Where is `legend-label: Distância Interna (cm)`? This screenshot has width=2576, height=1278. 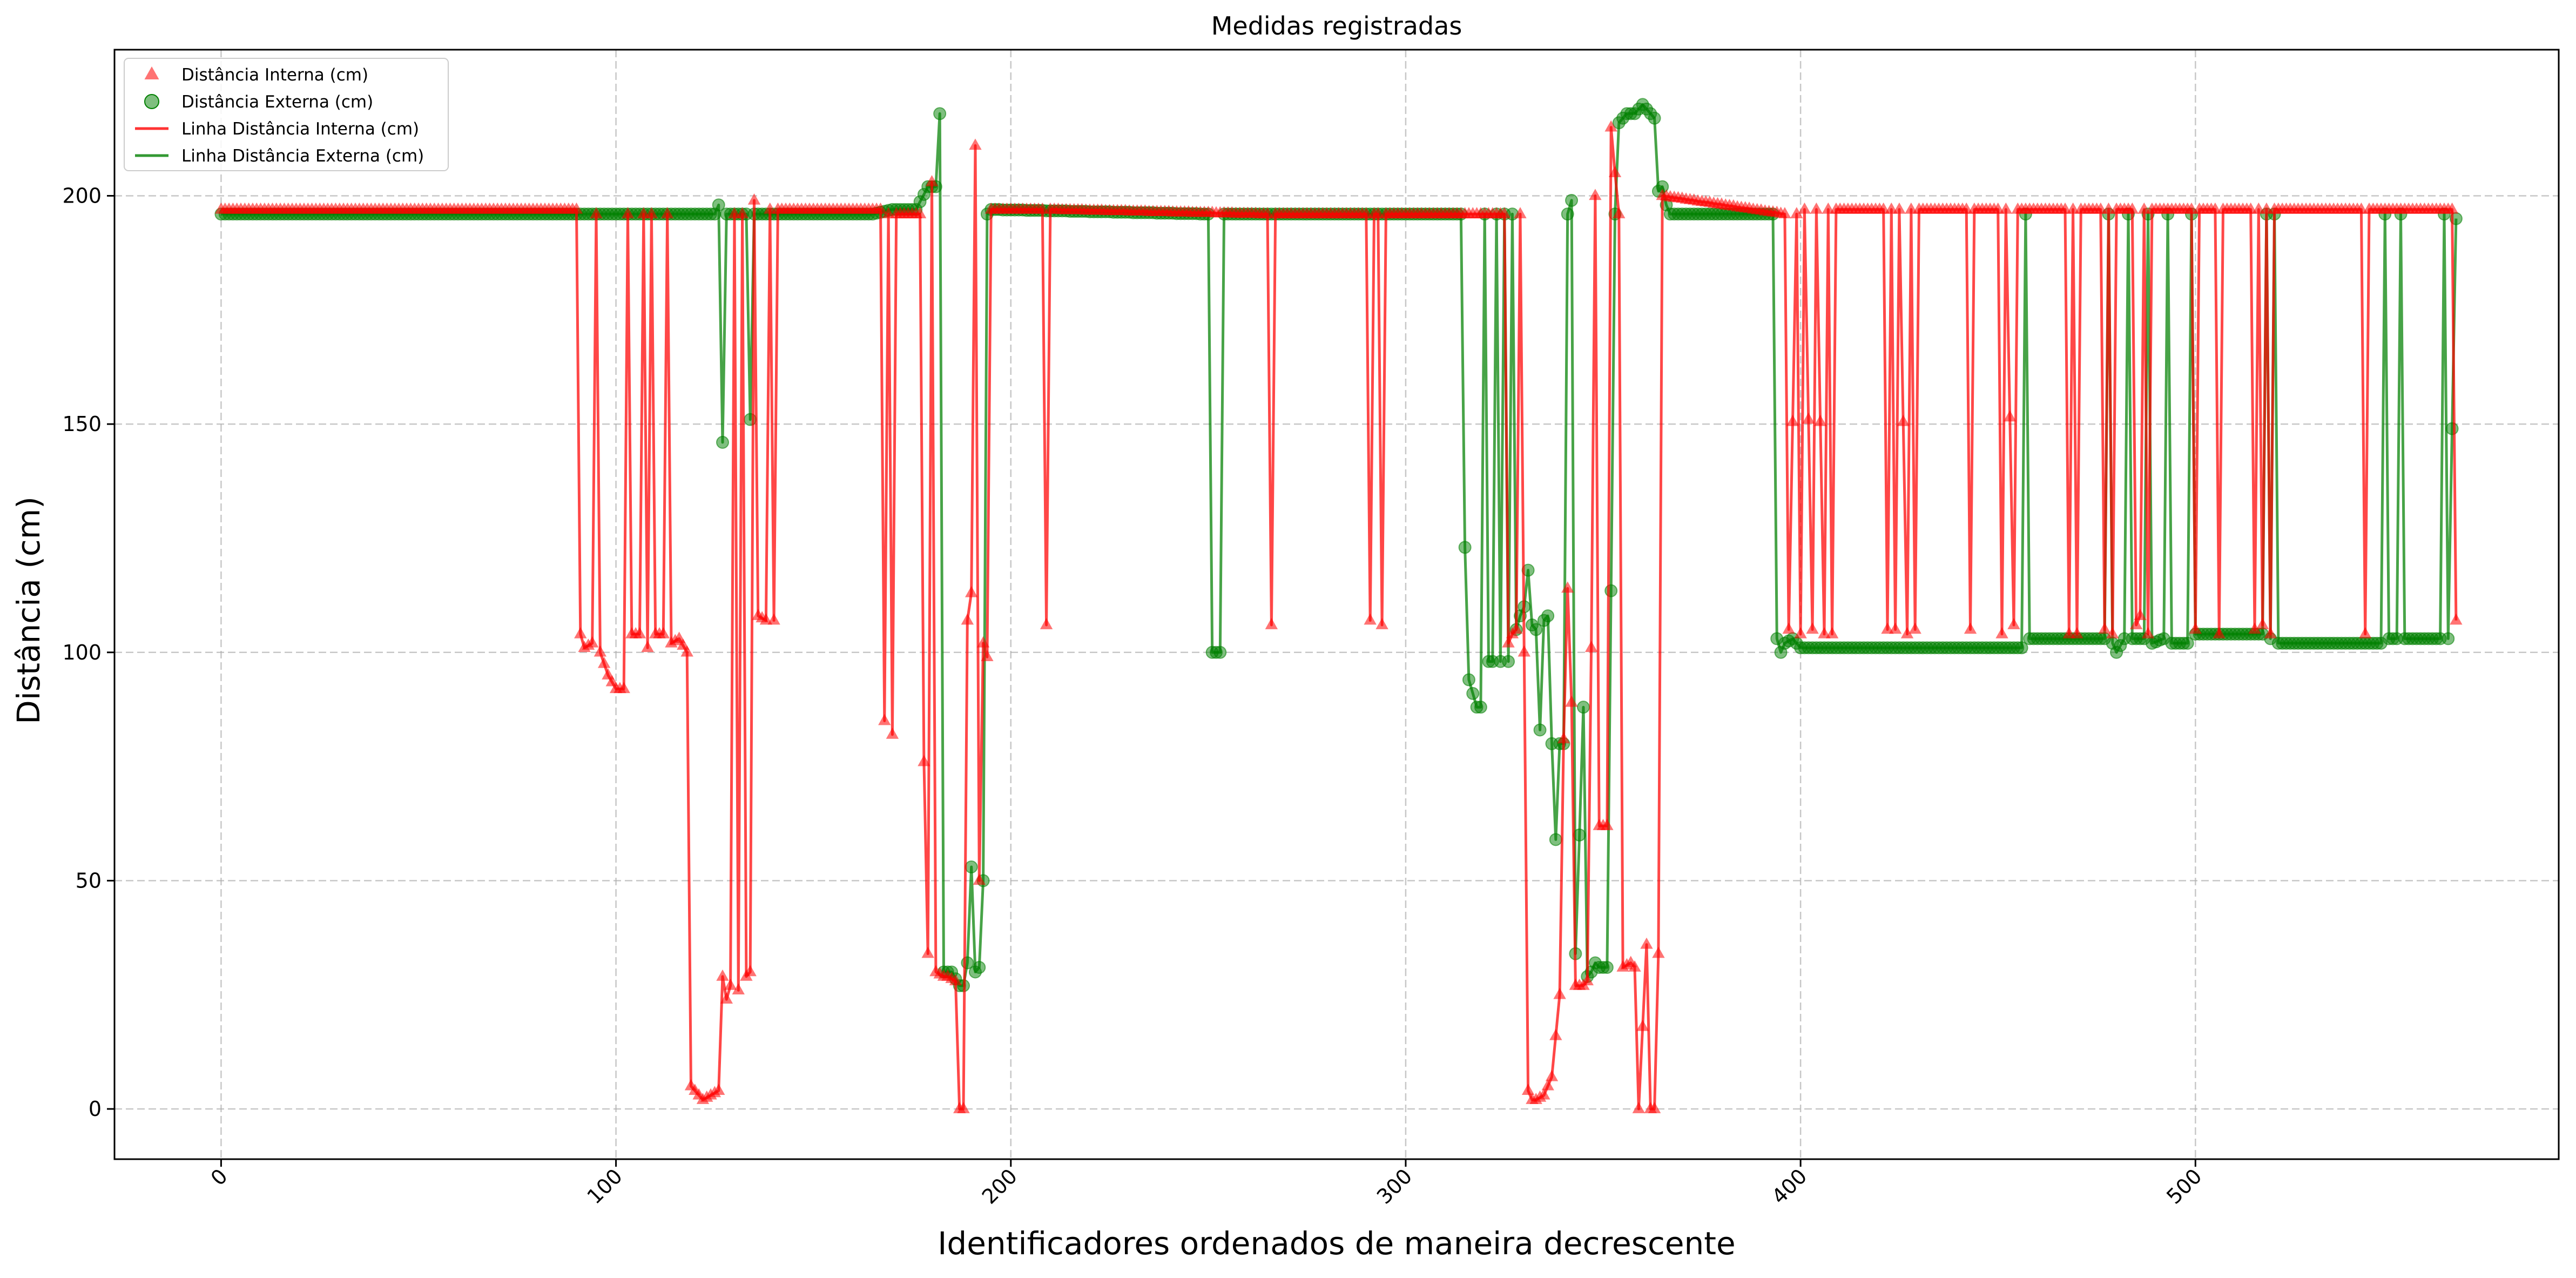
legend-label: Distância Interna (cm) is located at coordinates (274, 75).